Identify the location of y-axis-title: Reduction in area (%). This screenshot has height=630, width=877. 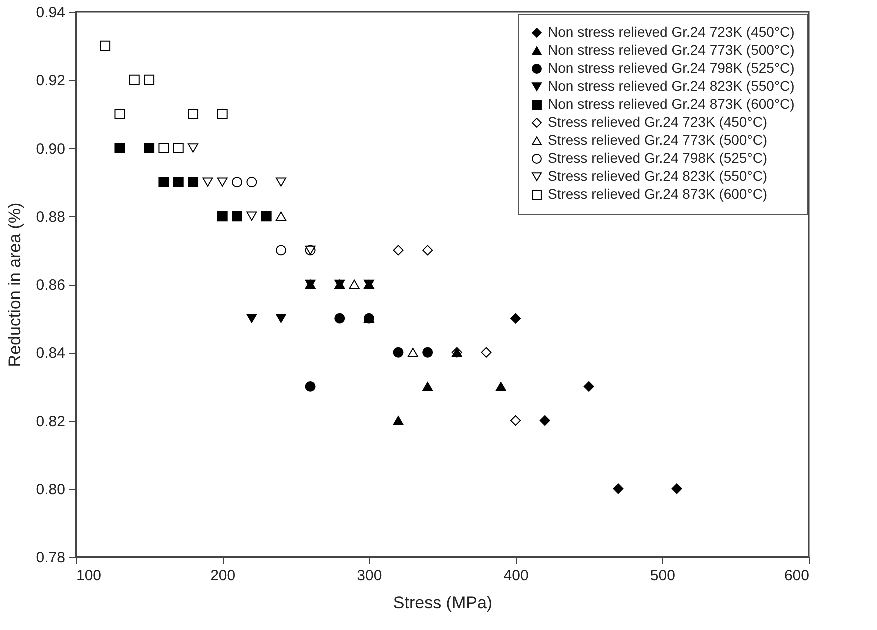
(14, 285).